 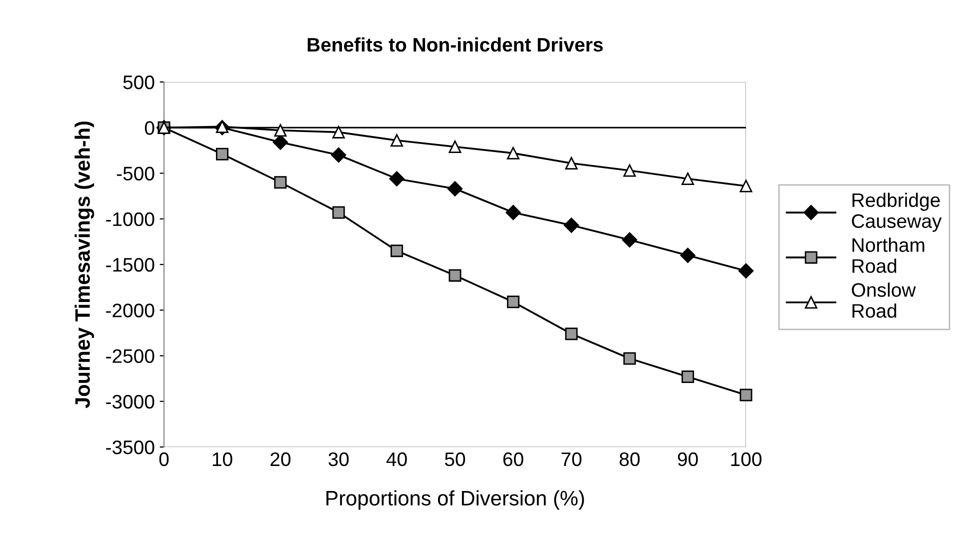 What do you see at coordinates (888, 255) in the screenshot?
I see `legend-label: Northam Road` at bounding box center [888, 255].